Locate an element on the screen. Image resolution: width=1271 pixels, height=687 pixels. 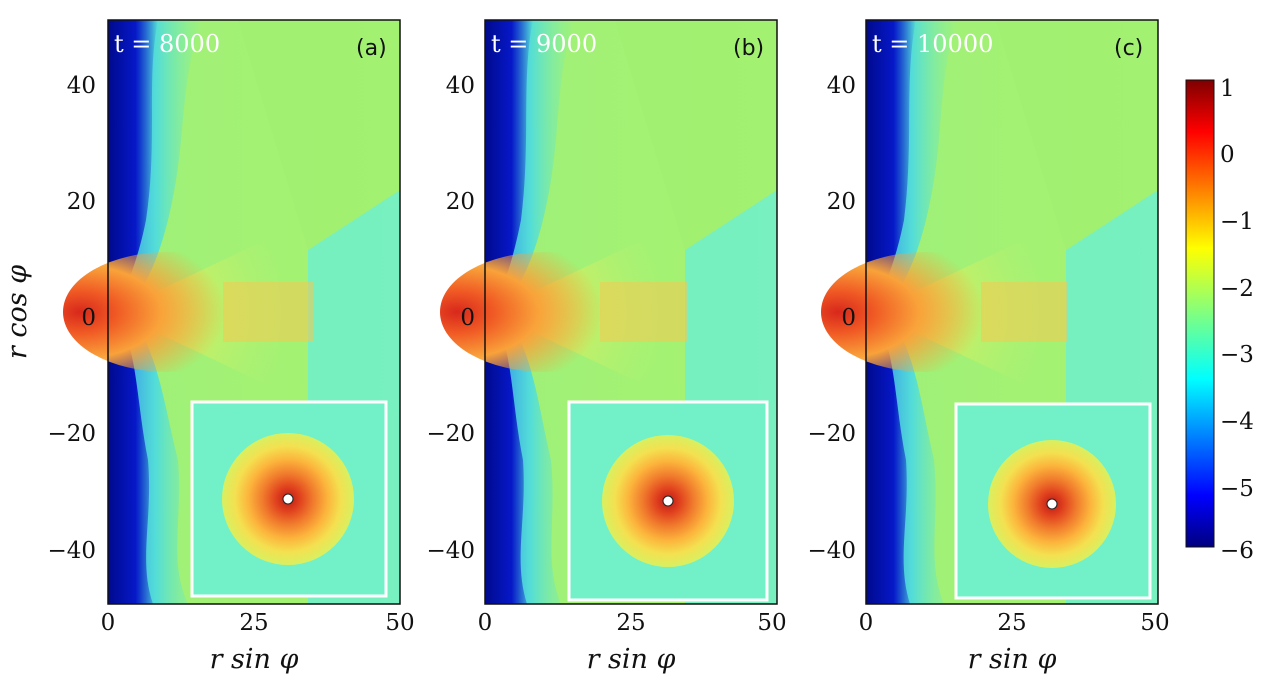
y-tick-a-0: 0 is located at coordinates (88, 318).